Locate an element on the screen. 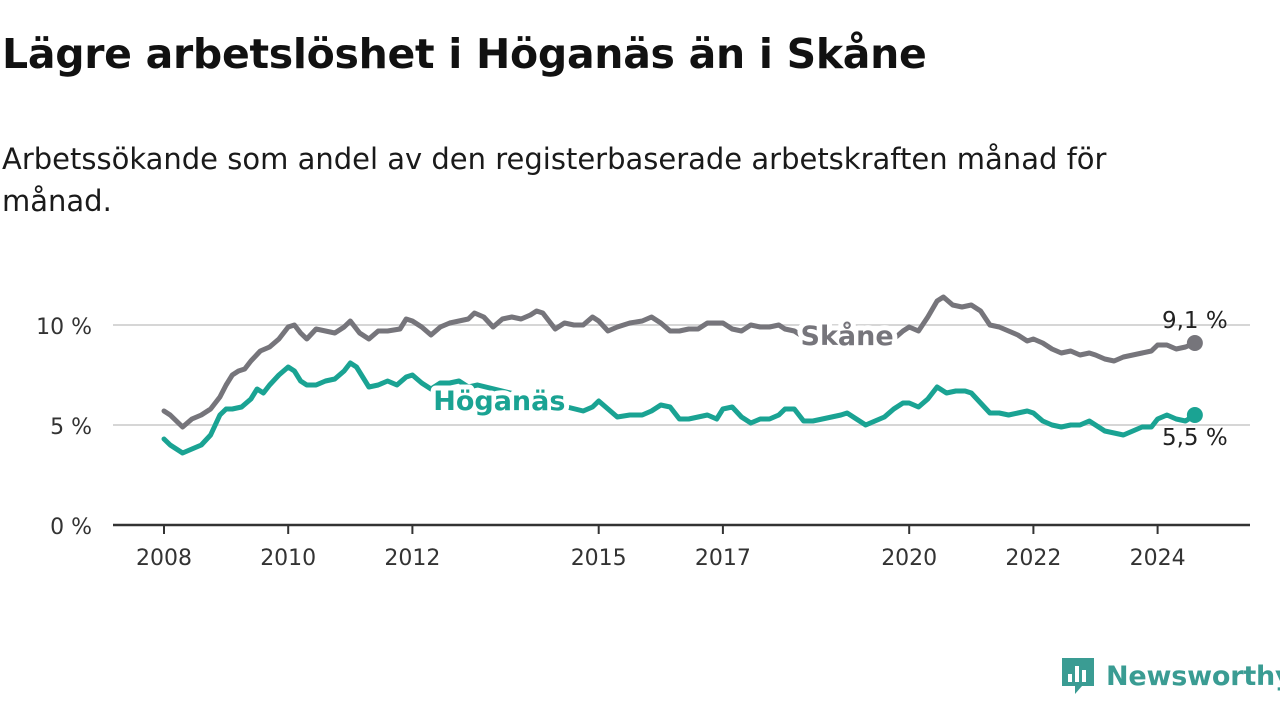 This screenshot has height=720, width=1280. data-labels: Skåne 9,1 % Höganäs 5,5 % is located at coordinates (828, 379).